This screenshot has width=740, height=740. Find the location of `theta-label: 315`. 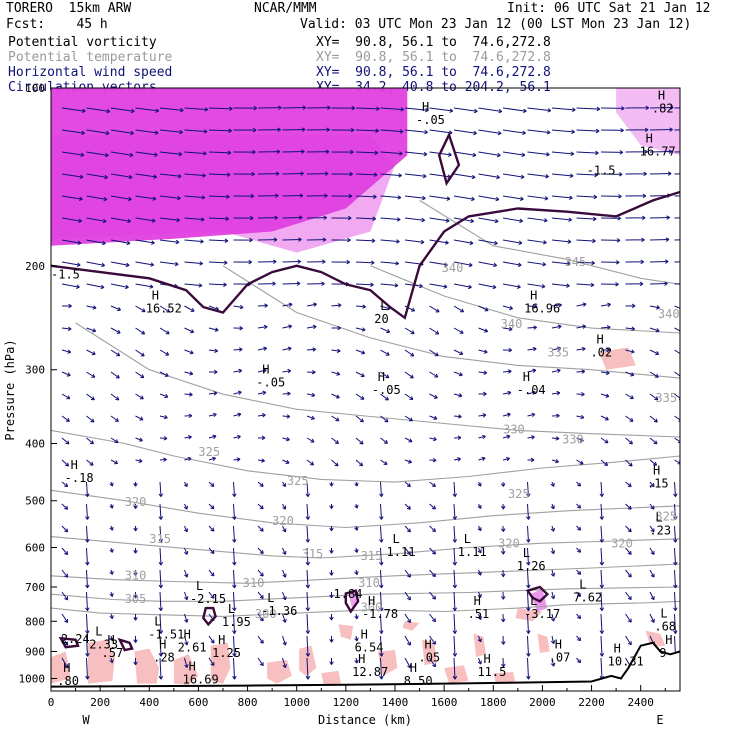

theta-label: 315 is located at coordinates (160, 539).